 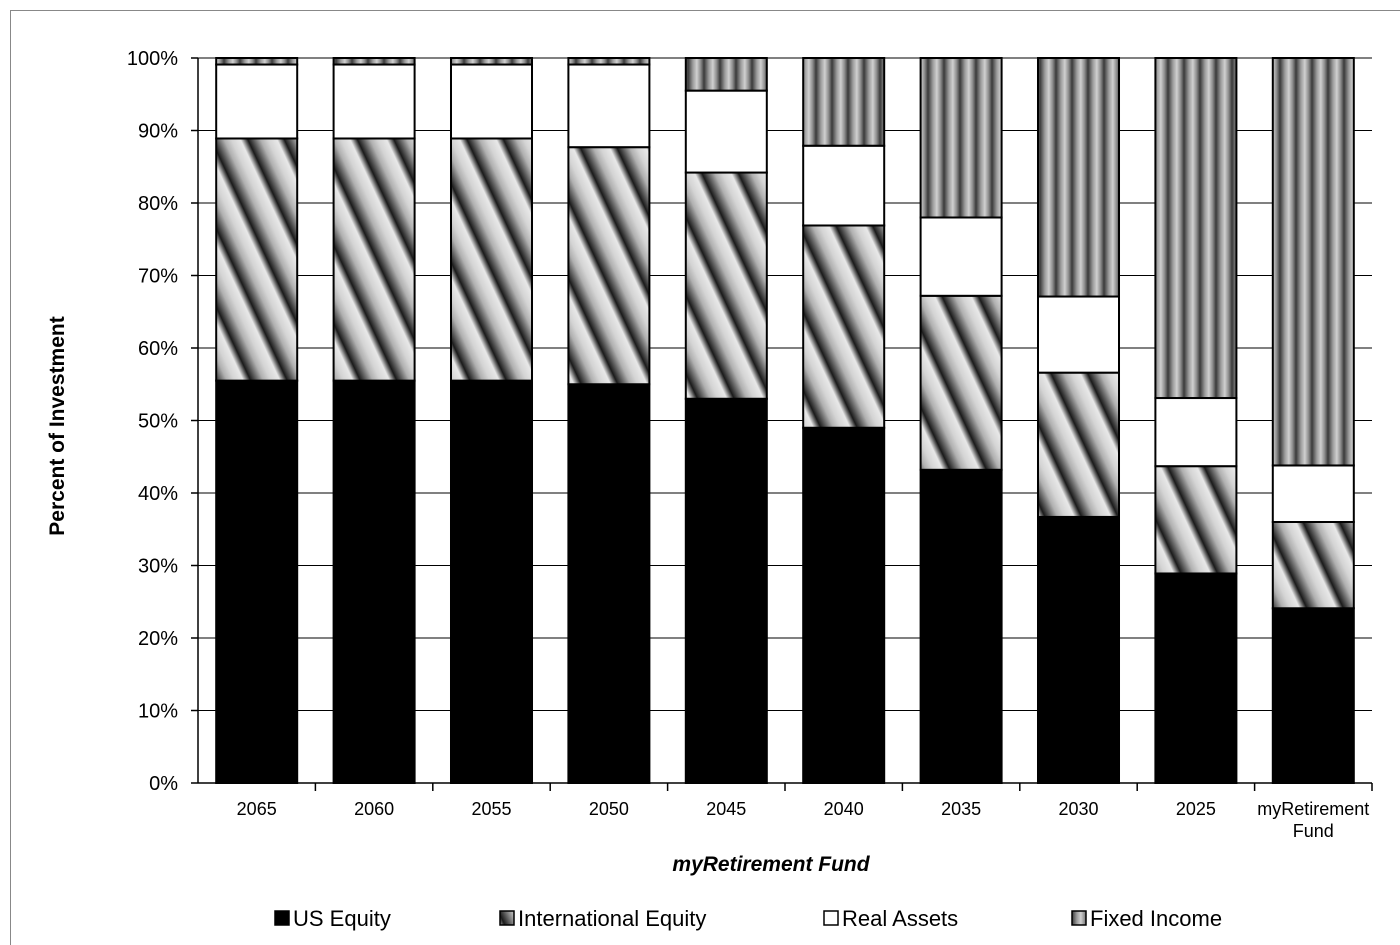 What do you see at coordinates (1313, 820) in the screenshot?
I see `x-tick-label: myRetirement Fund` at bounding box center [1313, 820].